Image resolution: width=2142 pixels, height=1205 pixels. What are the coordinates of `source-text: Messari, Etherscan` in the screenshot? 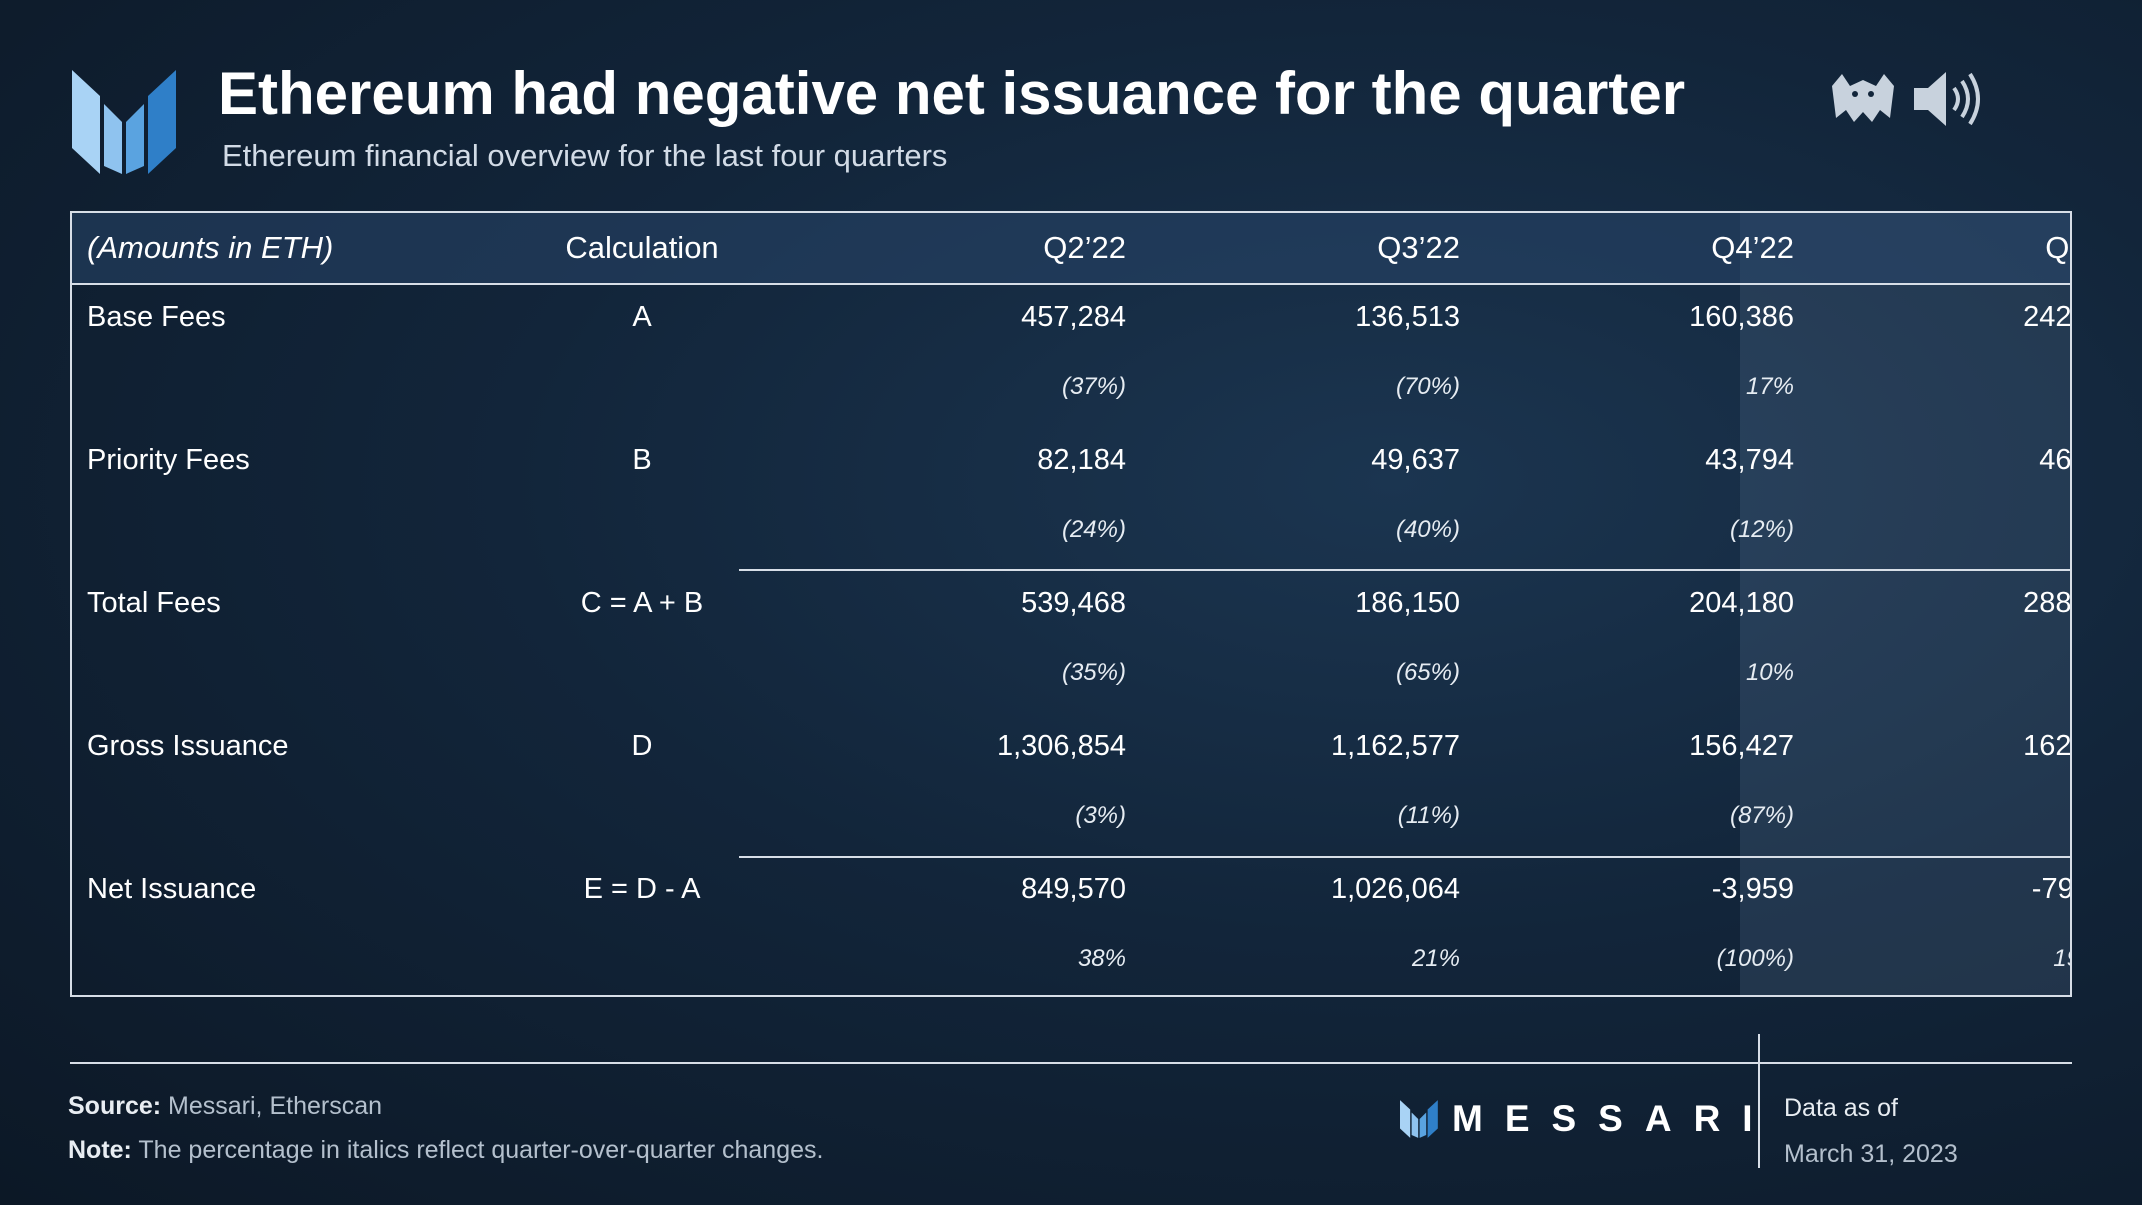 It's located at (275, 1106).